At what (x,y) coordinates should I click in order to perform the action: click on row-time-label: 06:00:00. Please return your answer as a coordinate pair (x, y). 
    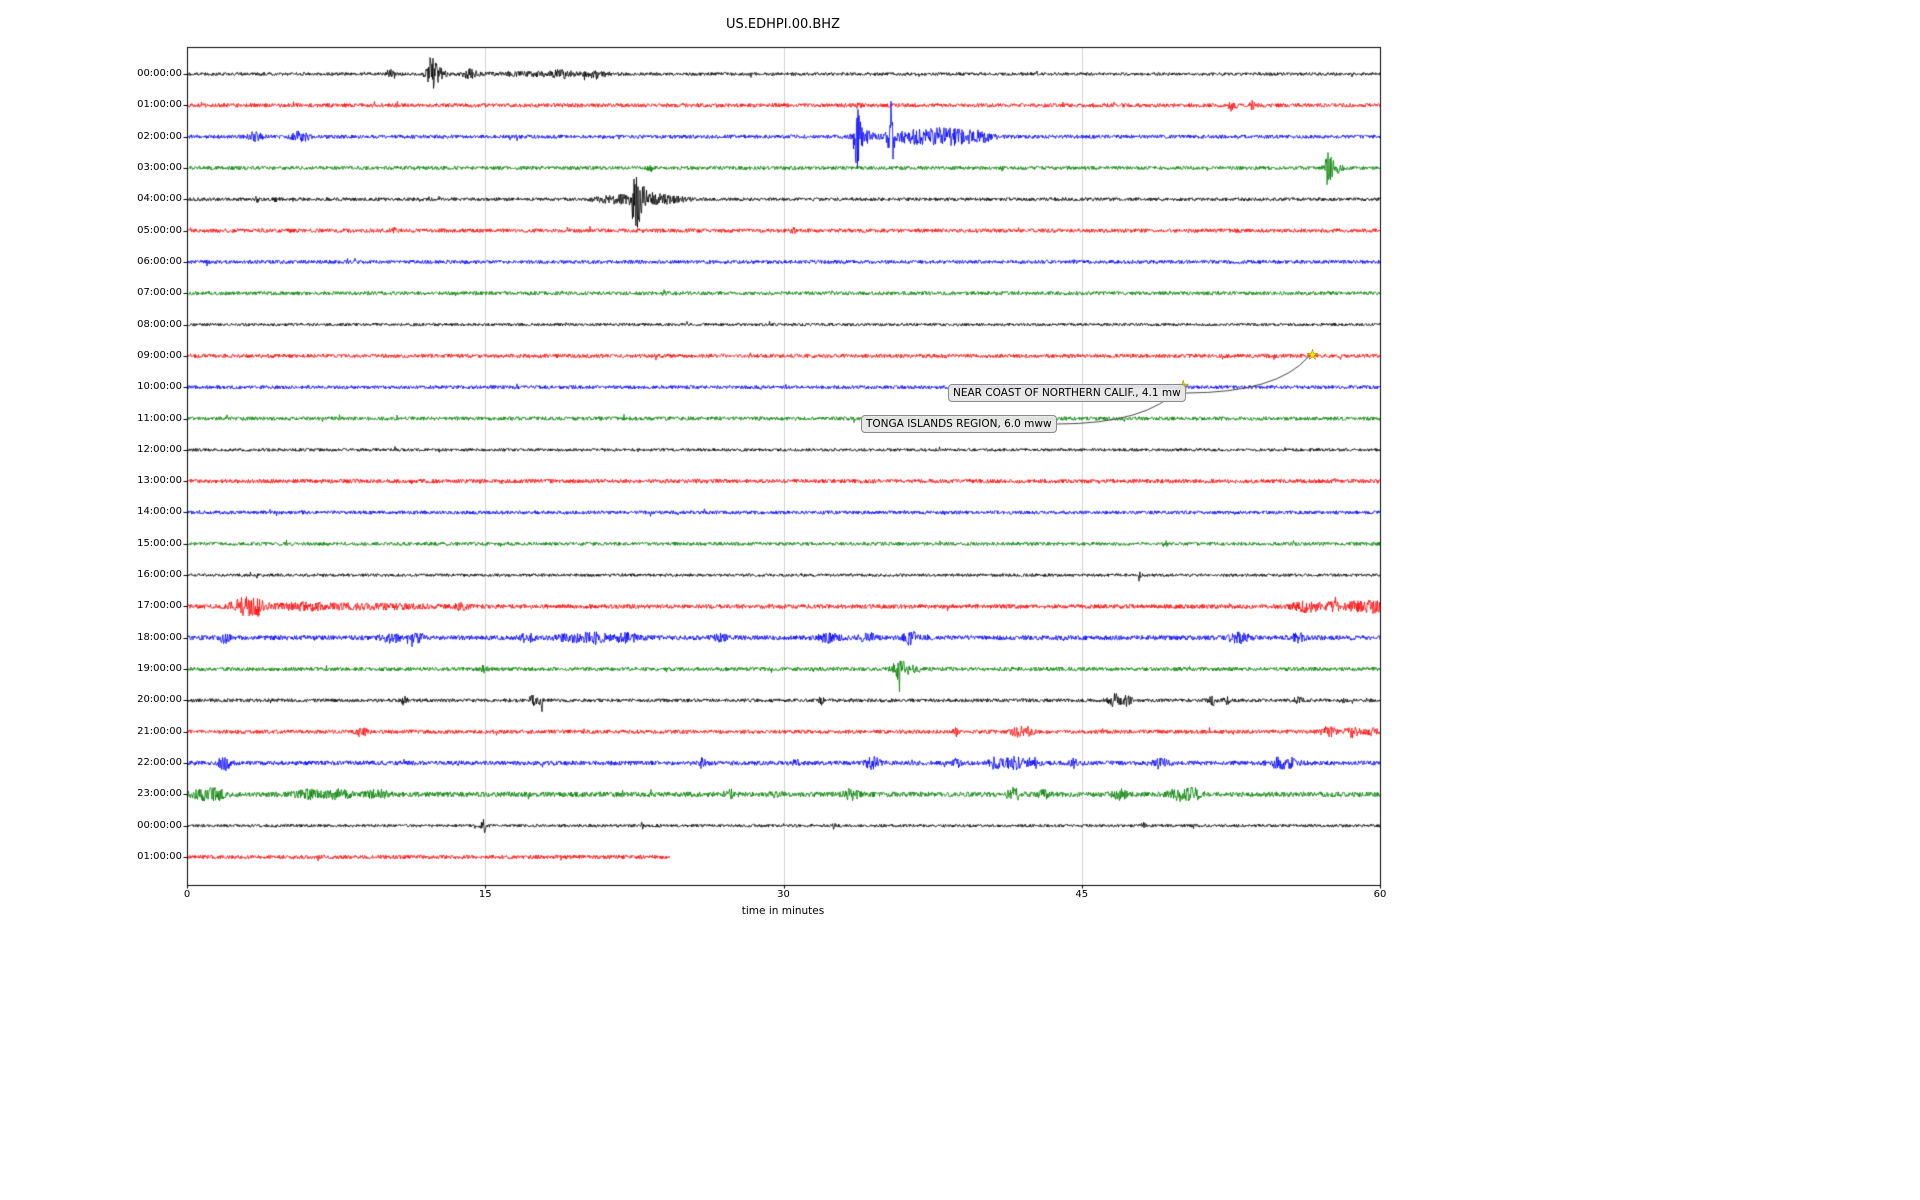
    Looking at the image, I should click on (159, 261).